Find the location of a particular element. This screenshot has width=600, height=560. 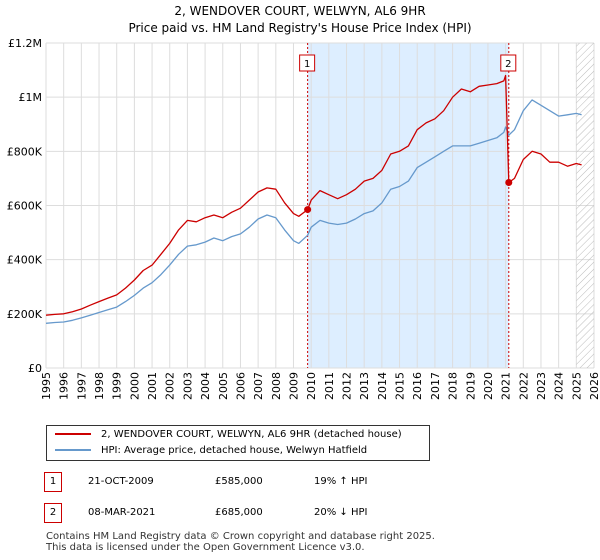

x-tick-label-8: 2003 is located at coordinates (187, 386).